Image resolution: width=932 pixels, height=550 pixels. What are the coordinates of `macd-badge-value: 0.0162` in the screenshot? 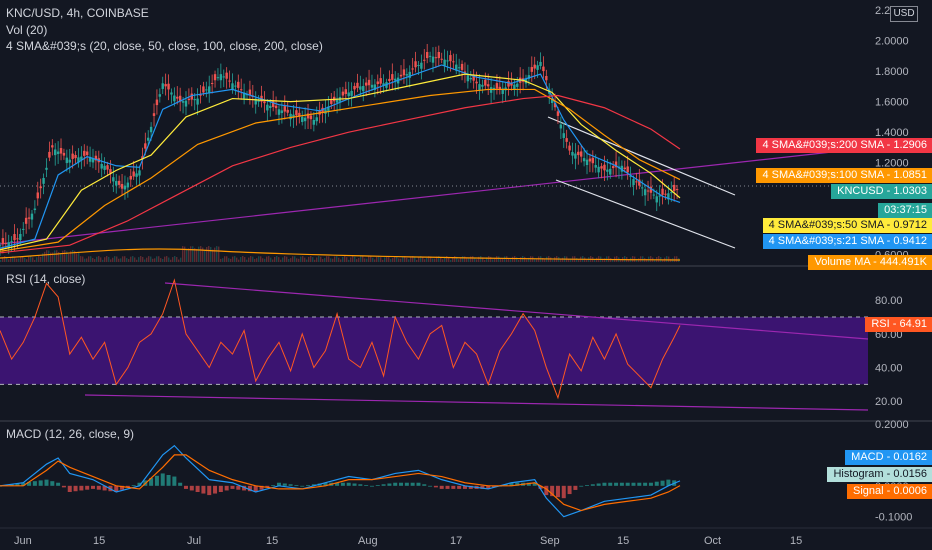 It's located at (910, 457).